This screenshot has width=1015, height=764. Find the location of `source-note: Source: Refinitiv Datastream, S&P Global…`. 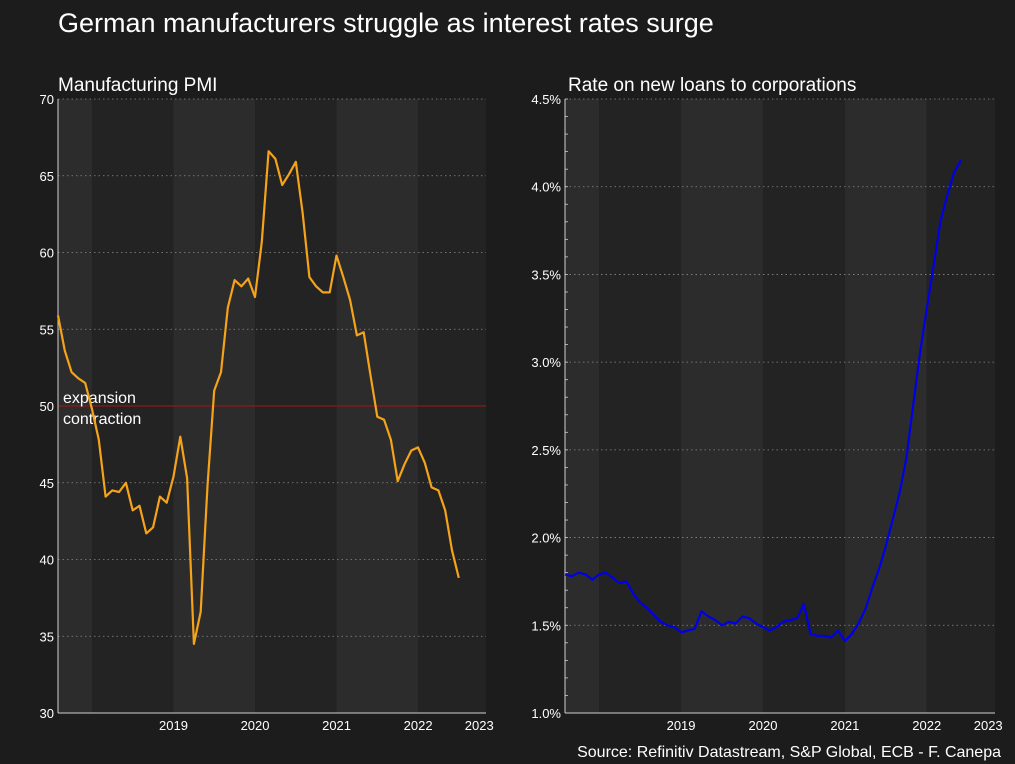

source-note: Source: Refinitiv Datastream, S&P Global… is located at coordinates (789, 752).